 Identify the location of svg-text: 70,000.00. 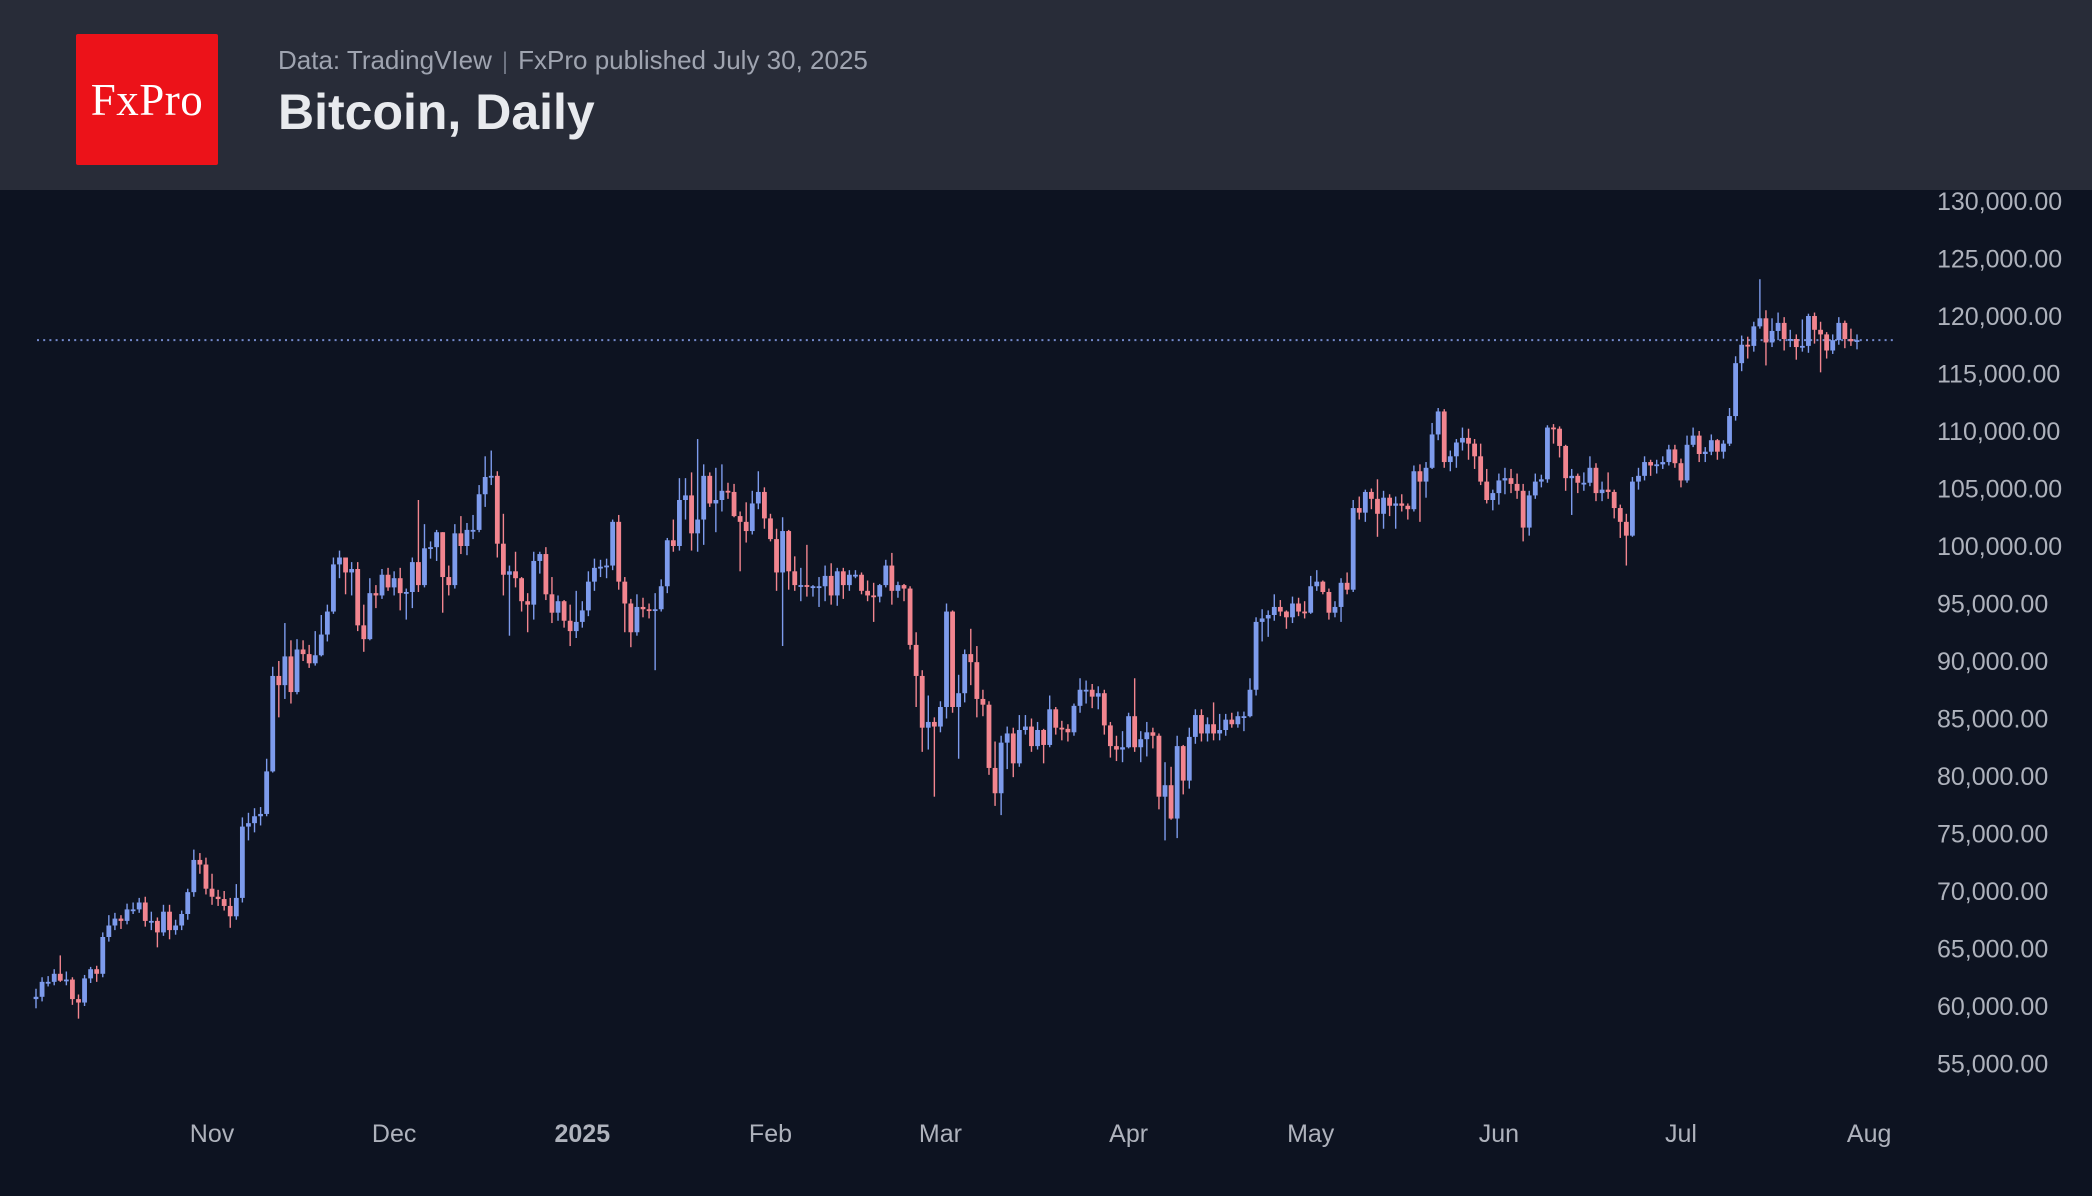
(1992, 892).